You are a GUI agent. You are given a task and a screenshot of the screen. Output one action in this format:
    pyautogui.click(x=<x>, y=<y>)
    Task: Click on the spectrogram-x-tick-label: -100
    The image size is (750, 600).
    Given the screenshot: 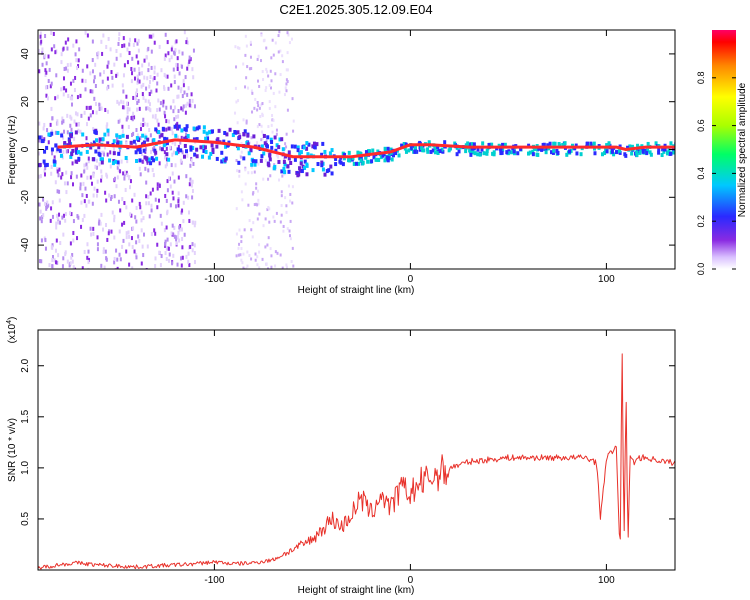 What is the action you would take?
    pyautogui.click(x=214, y=279)
    